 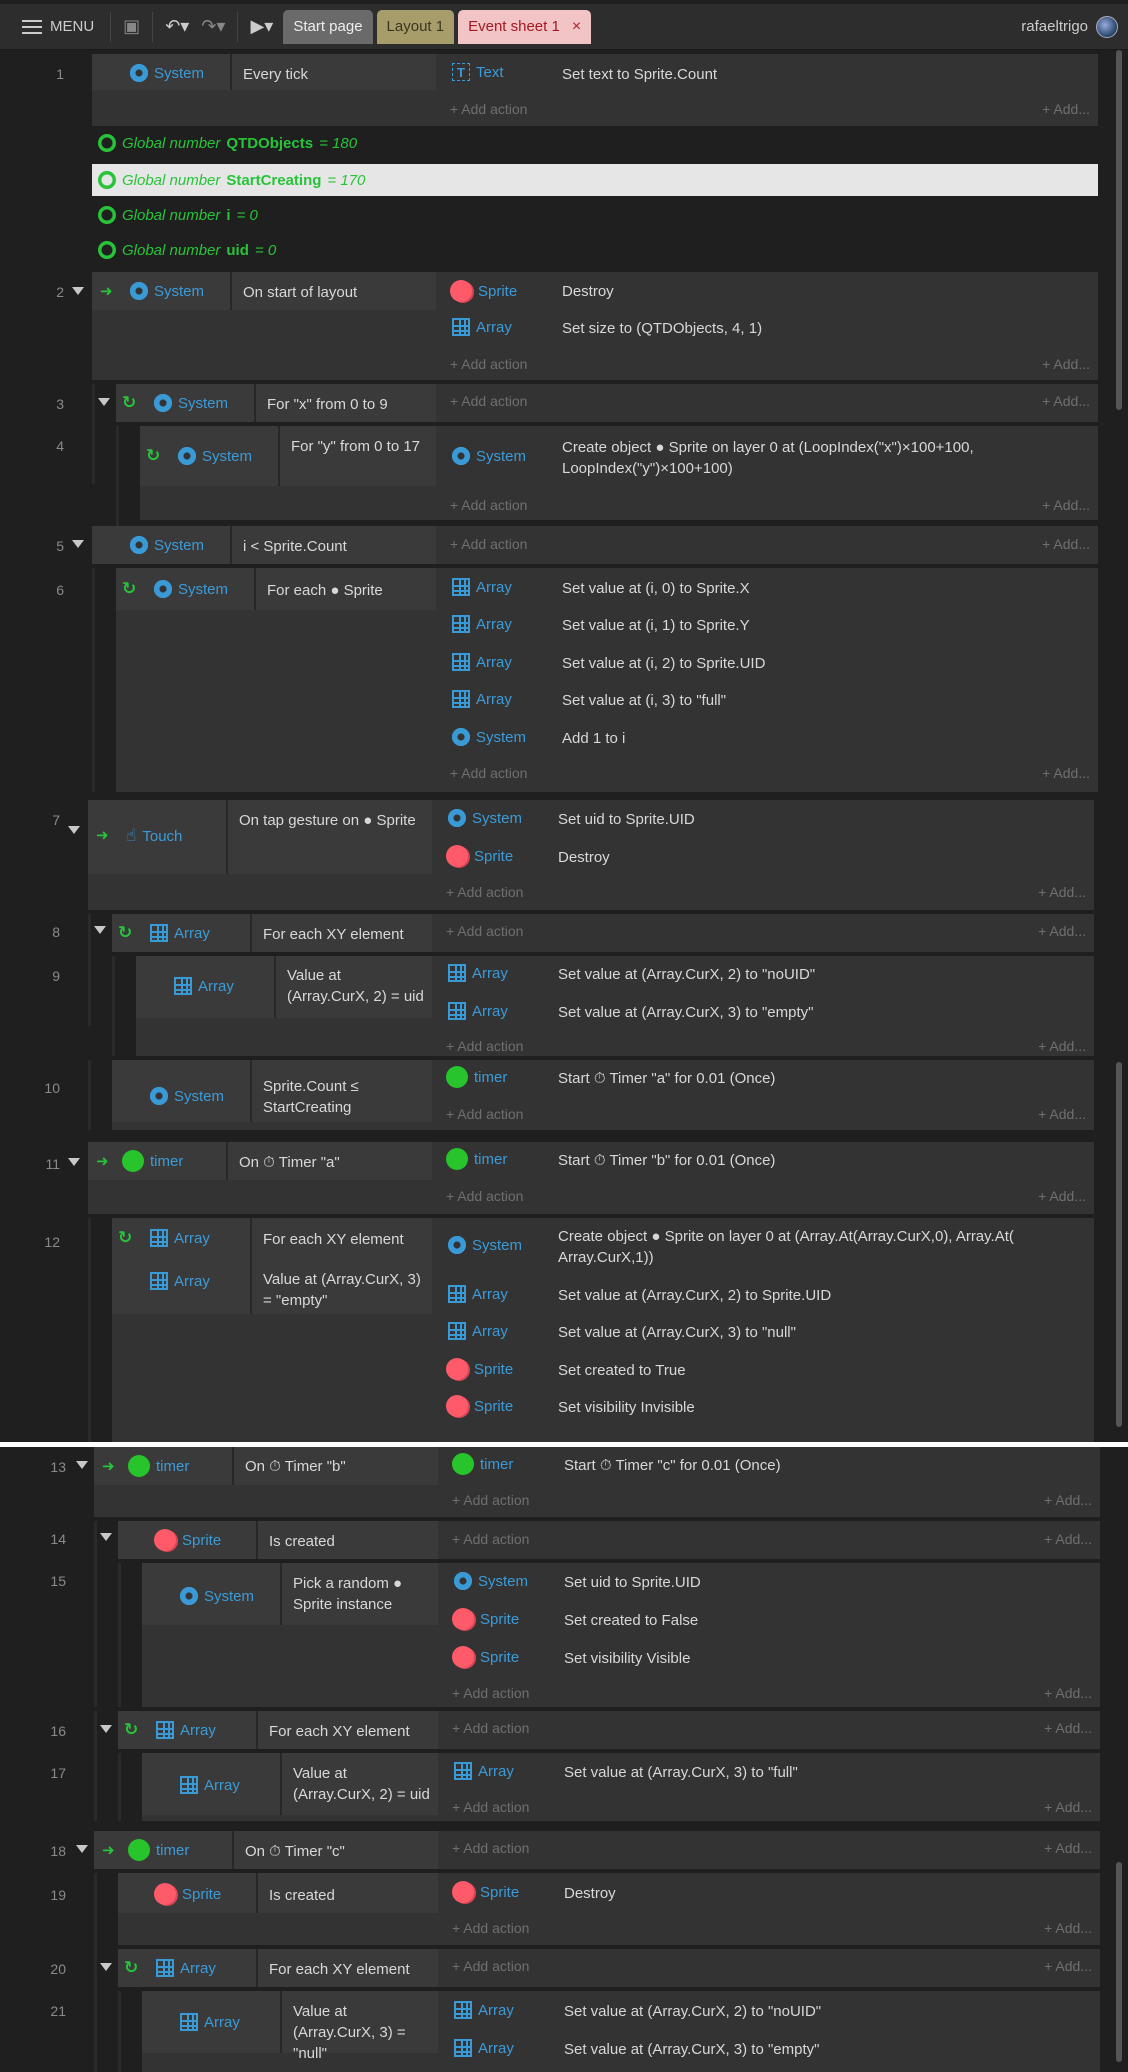 I want to click on action-text: Set value at (i, 3) to "full", so click(x=644, y=700).